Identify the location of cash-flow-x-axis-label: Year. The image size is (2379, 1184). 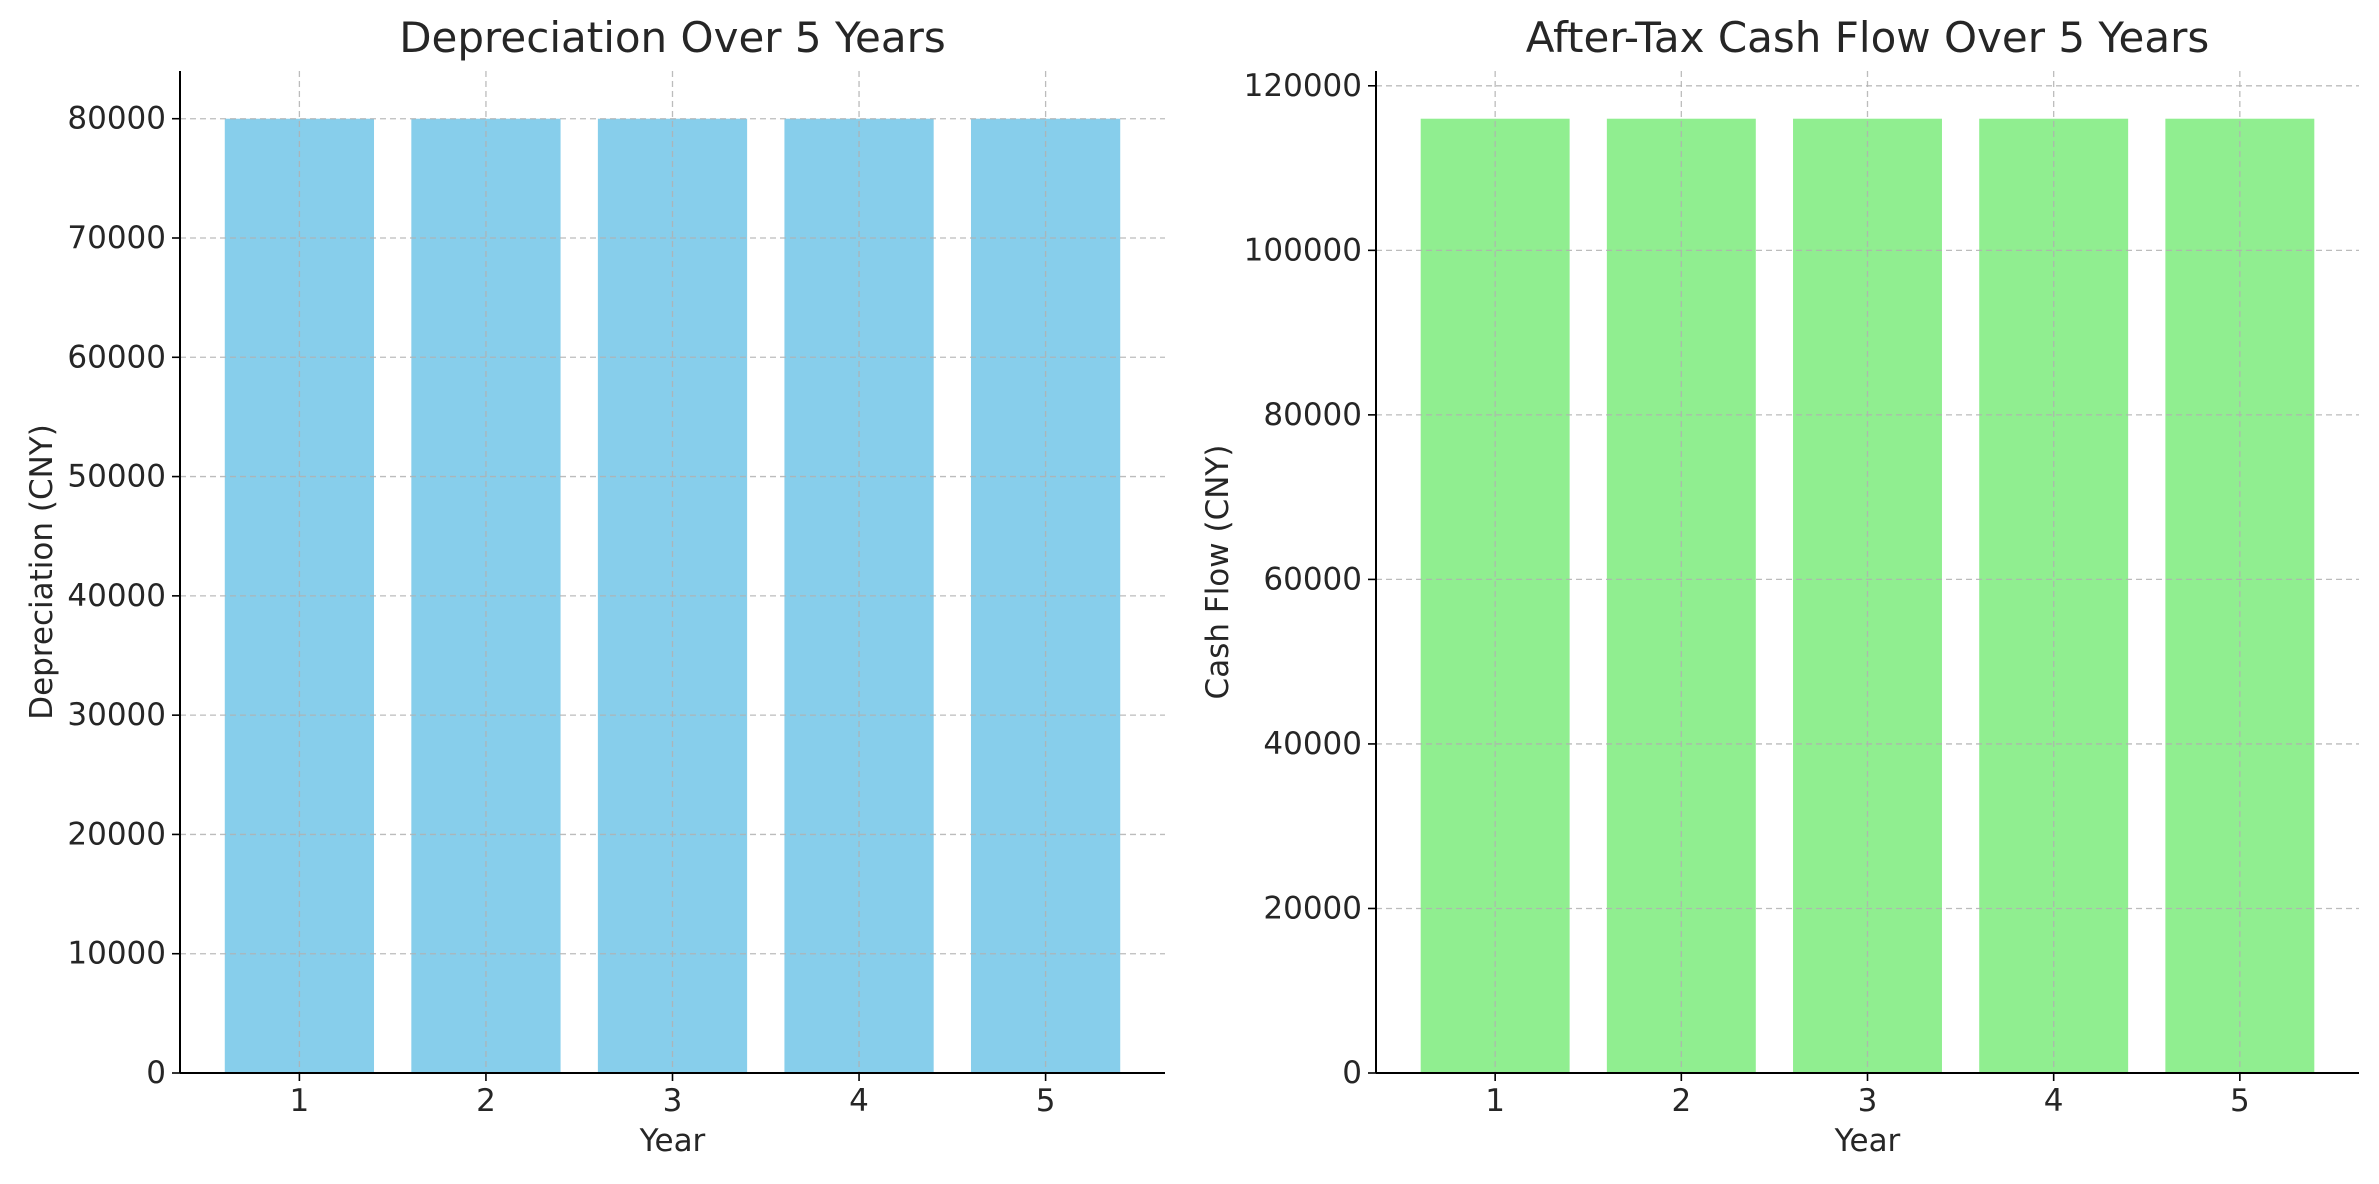
(1867, 1141).